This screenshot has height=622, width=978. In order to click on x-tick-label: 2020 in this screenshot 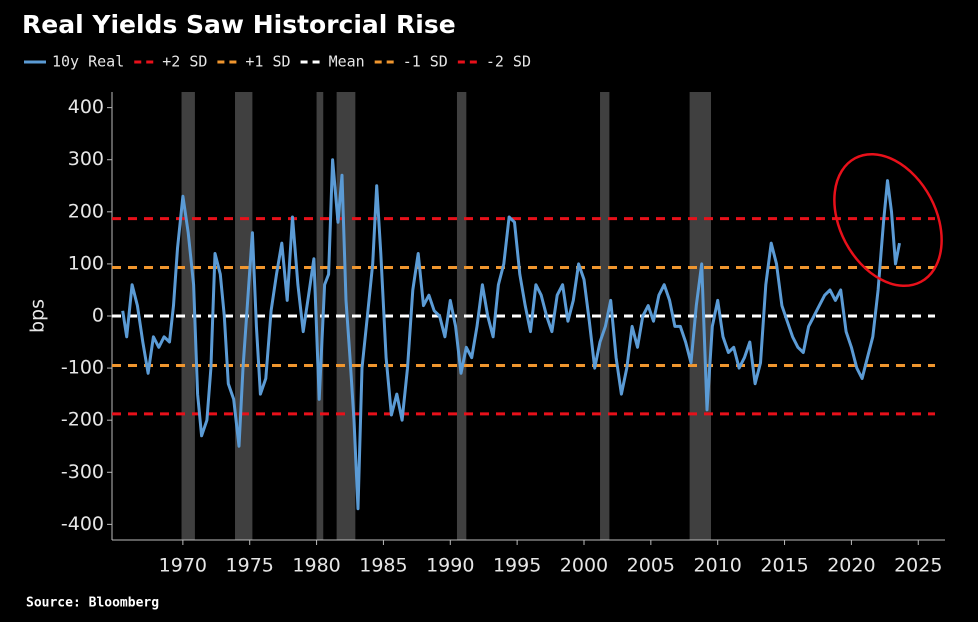, I will do `click(851, 566)`.